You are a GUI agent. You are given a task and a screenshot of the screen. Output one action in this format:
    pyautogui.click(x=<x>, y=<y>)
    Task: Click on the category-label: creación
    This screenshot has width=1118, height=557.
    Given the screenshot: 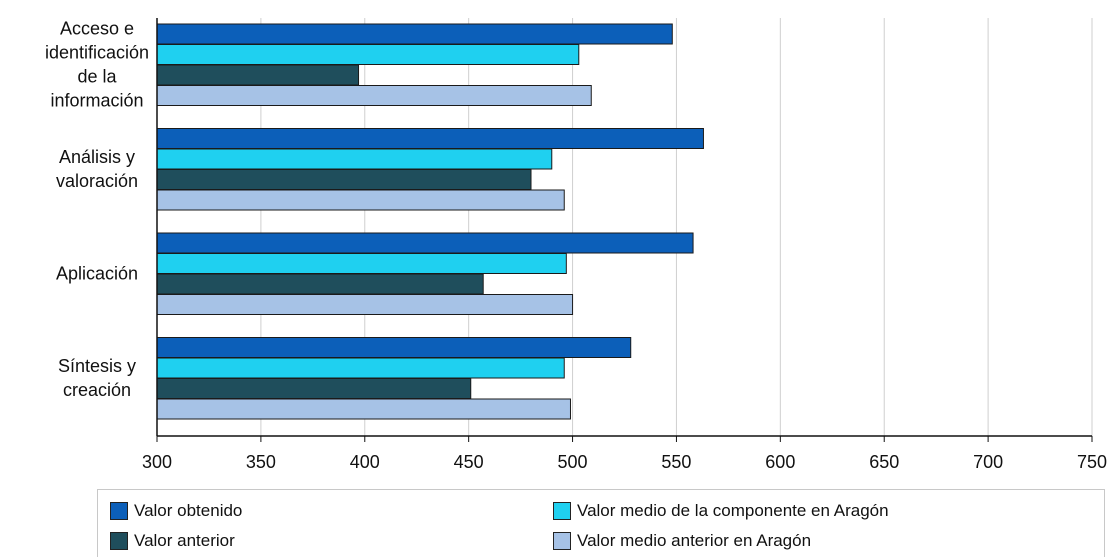 What is the action you would take?
    pyautogui.click(x=97, y=390)
    